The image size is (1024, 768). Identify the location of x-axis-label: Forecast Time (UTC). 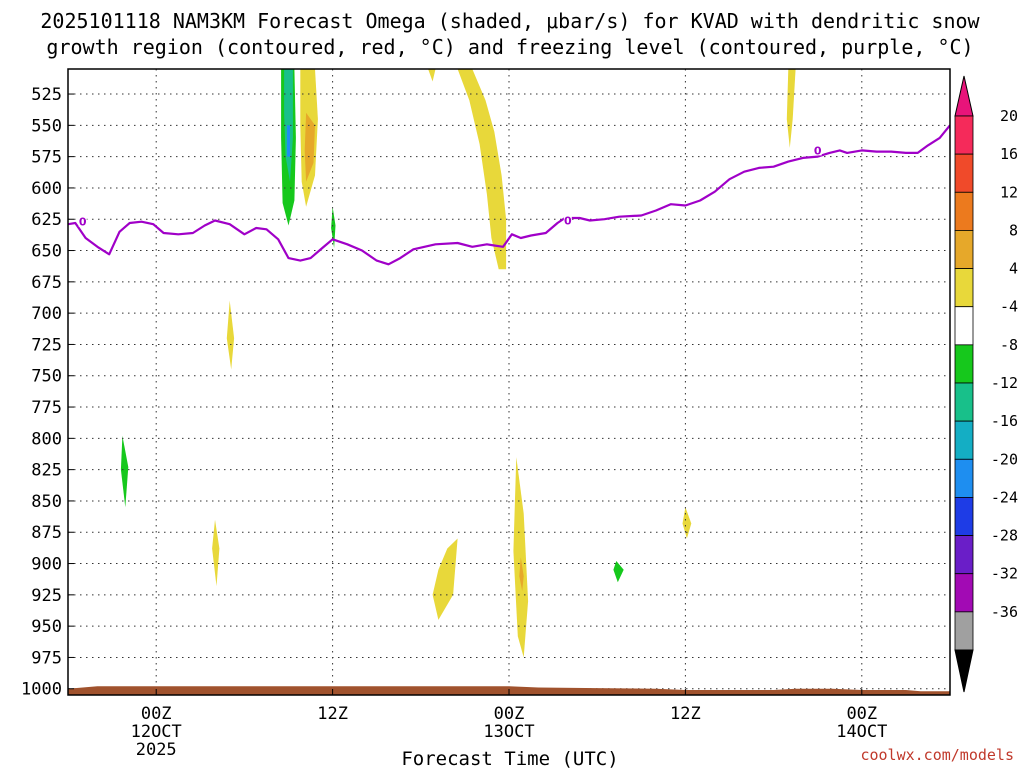
(509, 758).